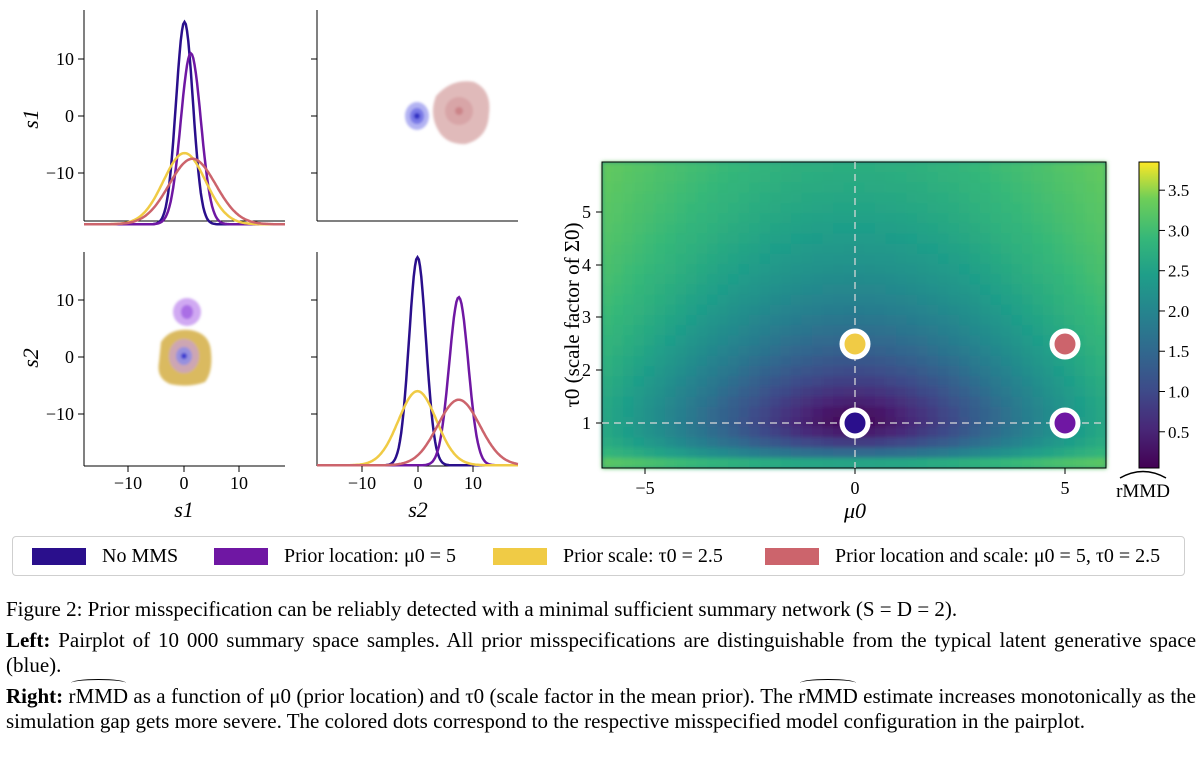 This screenshot has height=777, width=1200. Describe the element at coordinates (28, 640) in the screenshot. I see `caption-left-head: Left:` at that location.